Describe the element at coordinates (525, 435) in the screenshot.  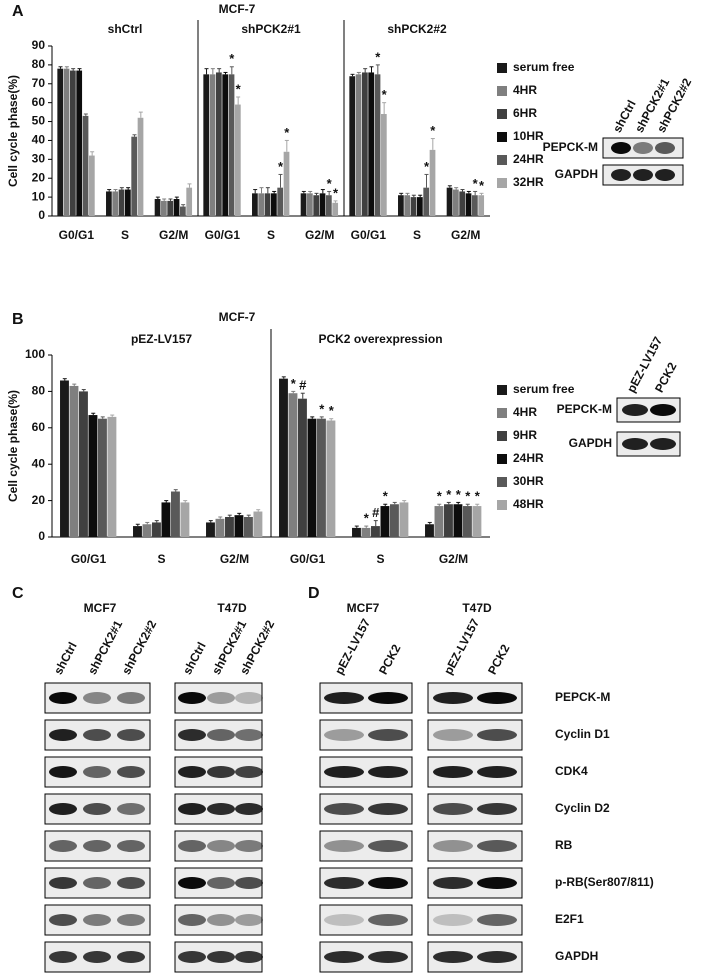
I see `legend-label: 9HR` at that location.